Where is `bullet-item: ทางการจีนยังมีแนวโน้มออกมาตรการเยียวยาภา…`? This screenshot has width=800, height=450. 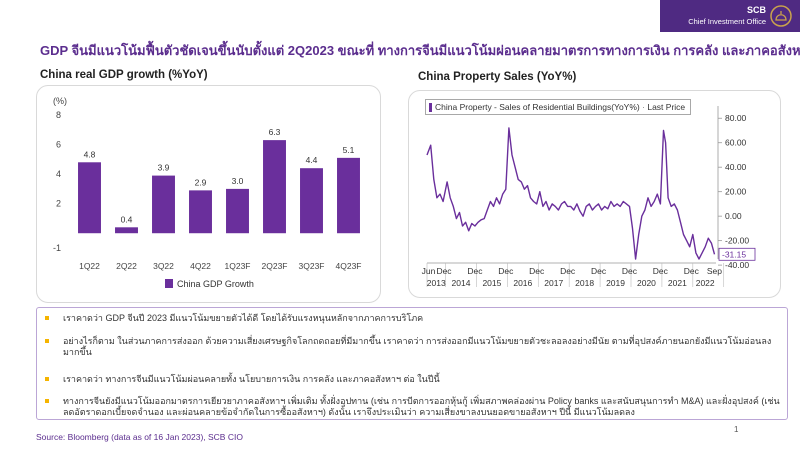 bullet-item: ทางการจีนยังมีแนวโน้มออกมาตรการเยียวยาภา… is located at coordinates (415, 407).